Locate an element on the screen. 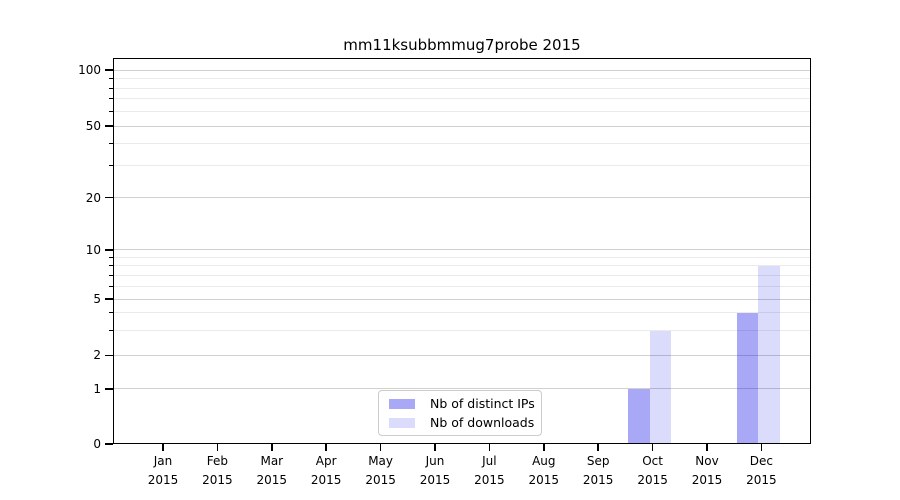 The image size is (900, 500). y-axis-tick-label: 1 is located at coordinates (97, 388).